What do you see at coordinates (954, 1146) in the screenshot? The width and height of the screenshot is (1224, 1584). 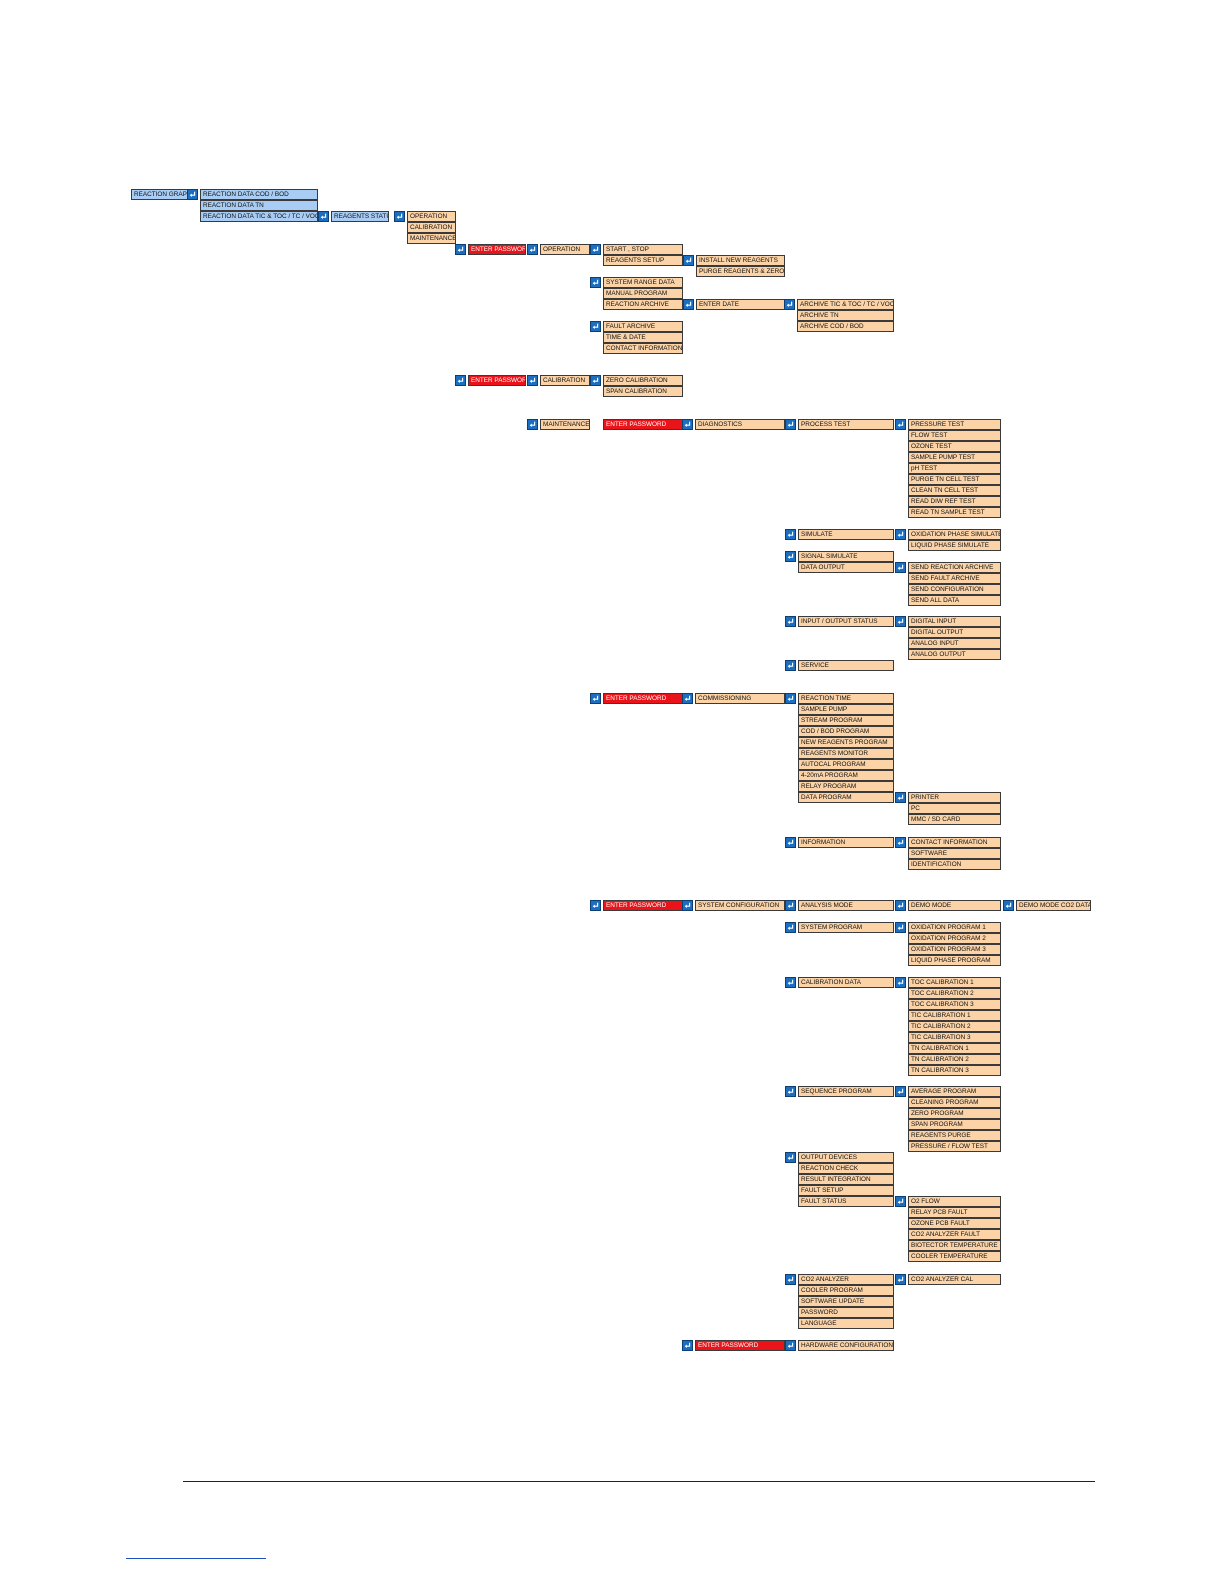 I see `menu-item-pressure-flow-test: PRESSURE / FLOW TEST` at bounding box center [954, 1146].